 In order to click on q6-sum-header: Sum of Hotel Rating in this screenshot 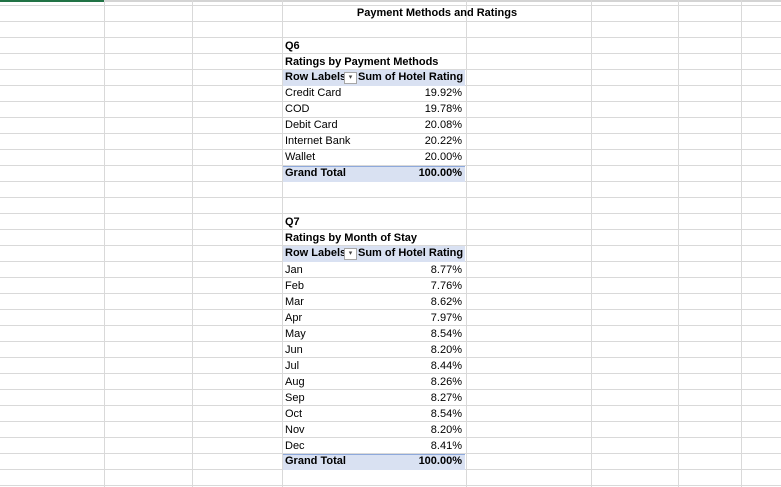, I will do `click(411, 77)`.